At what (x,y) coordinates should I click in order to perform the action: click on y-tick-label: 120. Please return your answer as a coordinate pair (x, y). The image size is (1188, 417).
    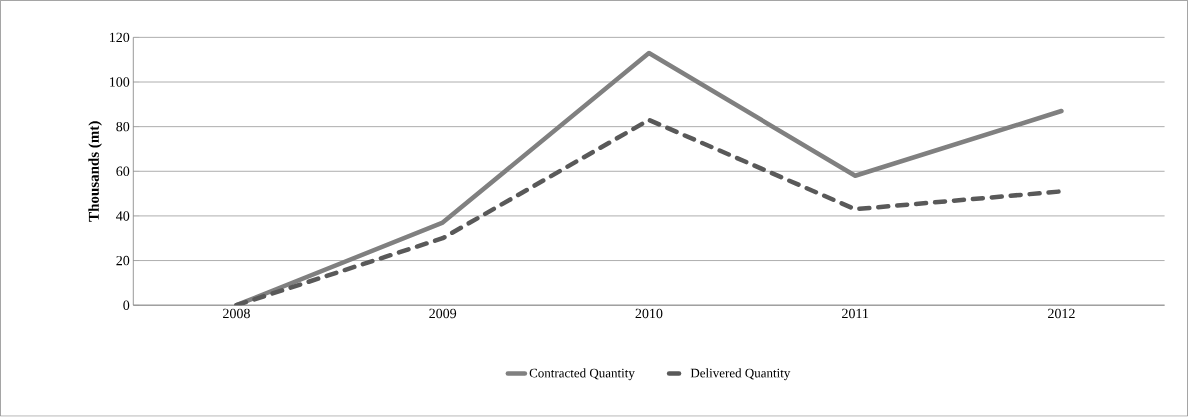
    Looking at the image, I should click on (120, 37).